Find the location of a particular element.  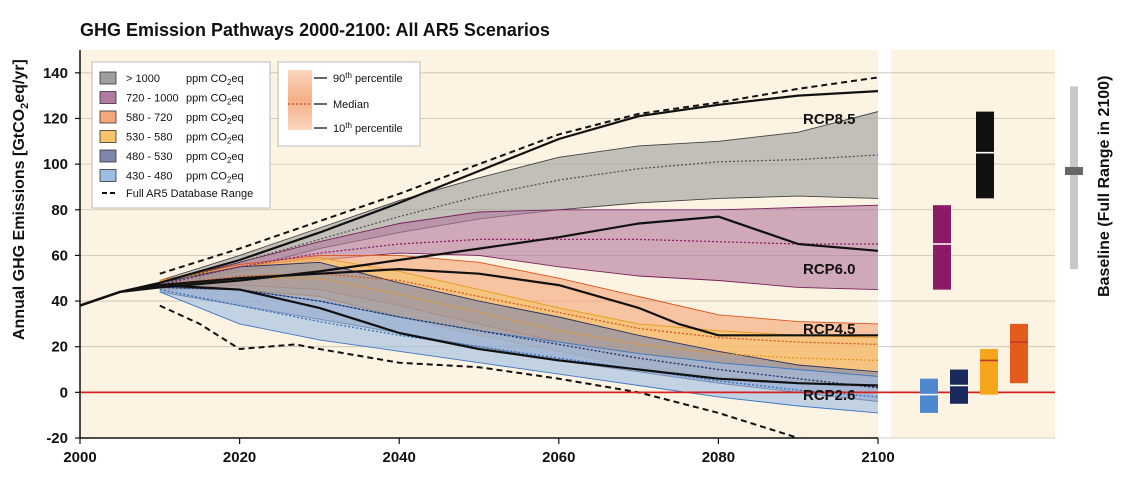

rcp85-label: RCP8.5 is located at coordinates (829, 119).